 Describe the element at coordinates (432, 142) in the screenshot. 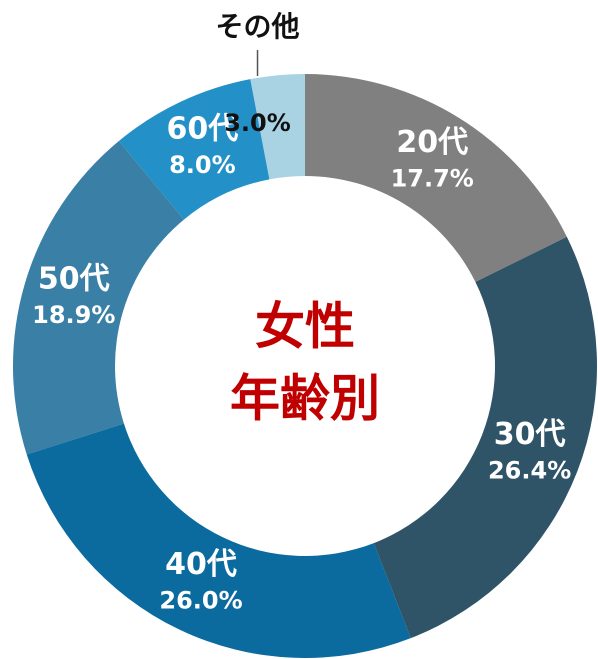

I see `category-label: 20代` at that location.